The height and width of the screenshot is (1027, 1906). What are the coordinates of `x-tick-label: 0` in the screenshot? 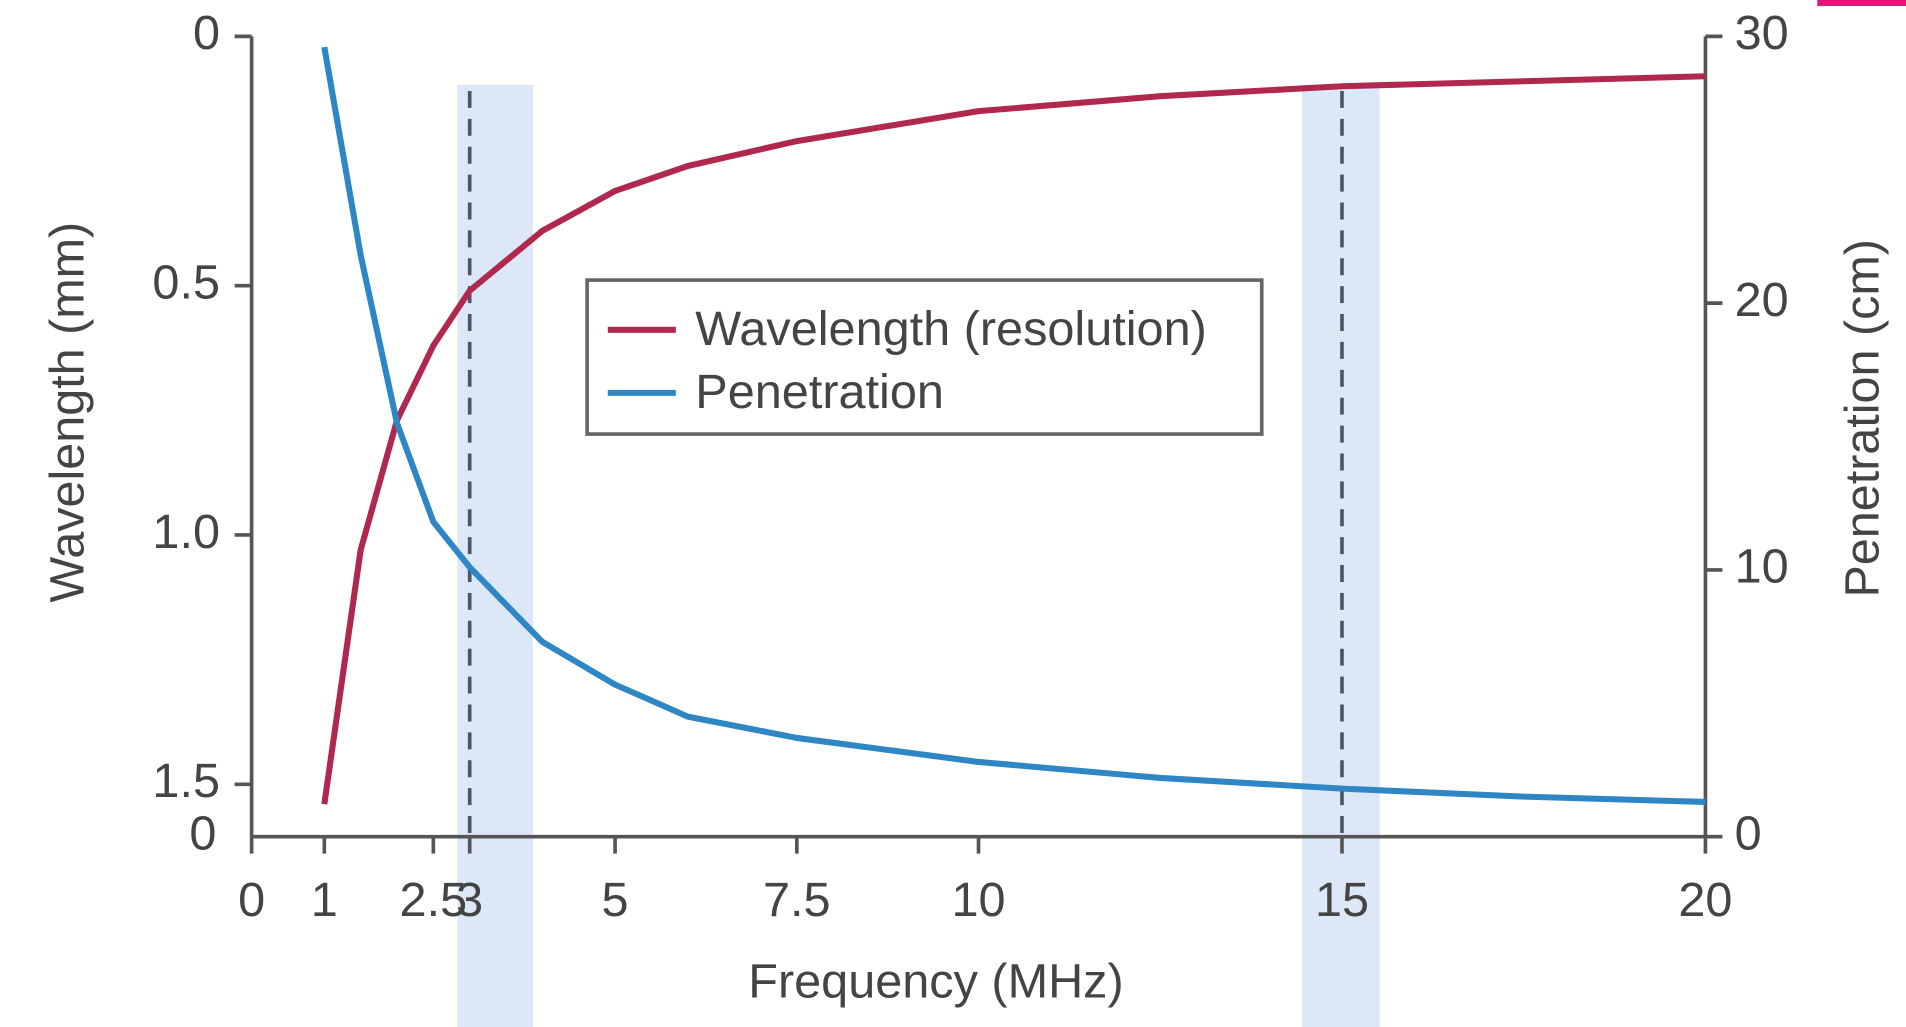 It's located at (251, 900).